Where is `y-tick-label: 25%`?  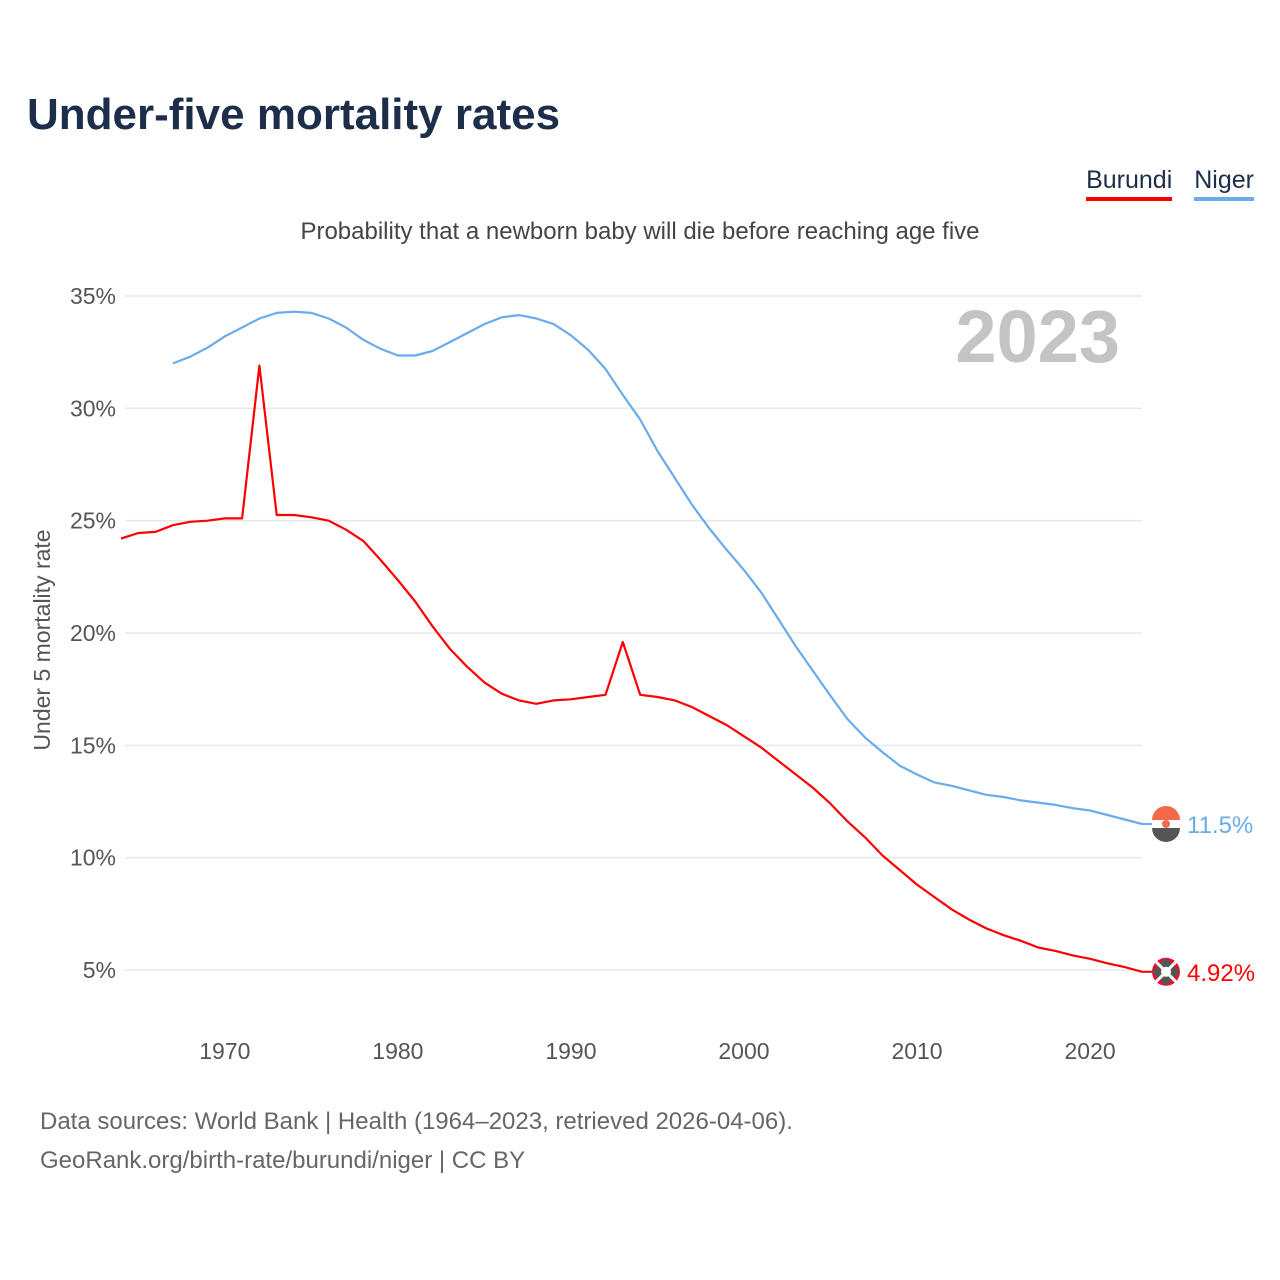 y-tick-label: 25% is located at coordinates (93, 521).